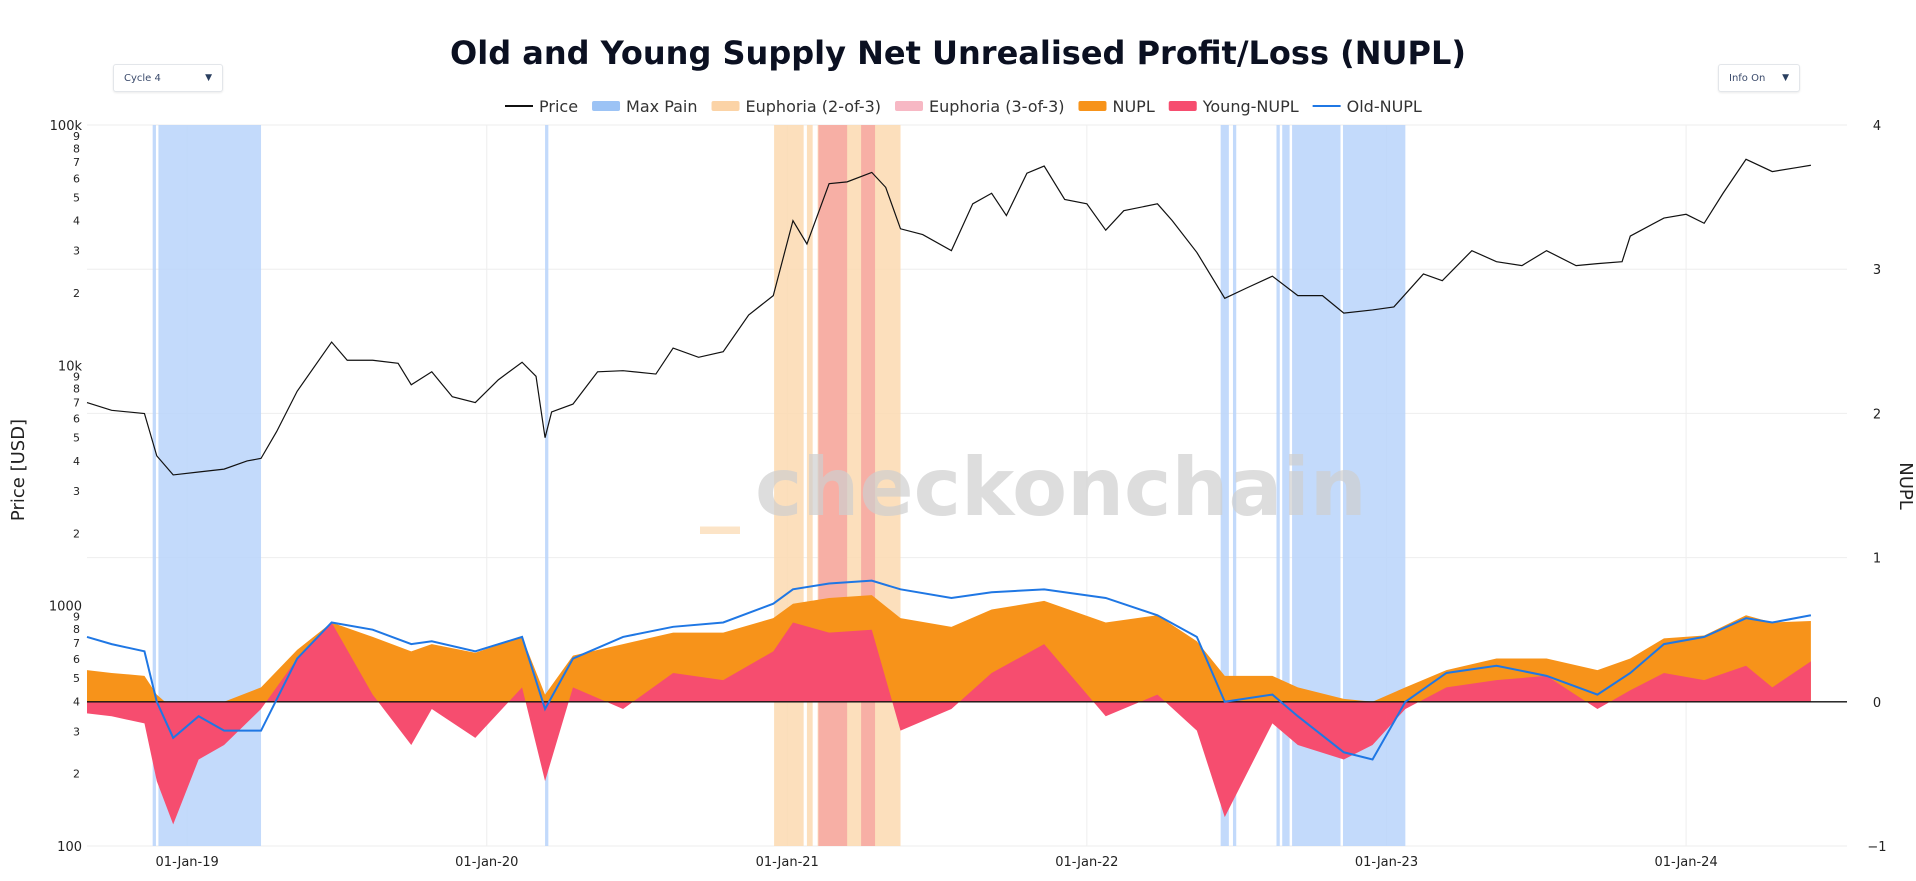  Describe the element at coordinates (1061, 487) in the screenshot. I see `watermark-text: checkonchain` at that location.